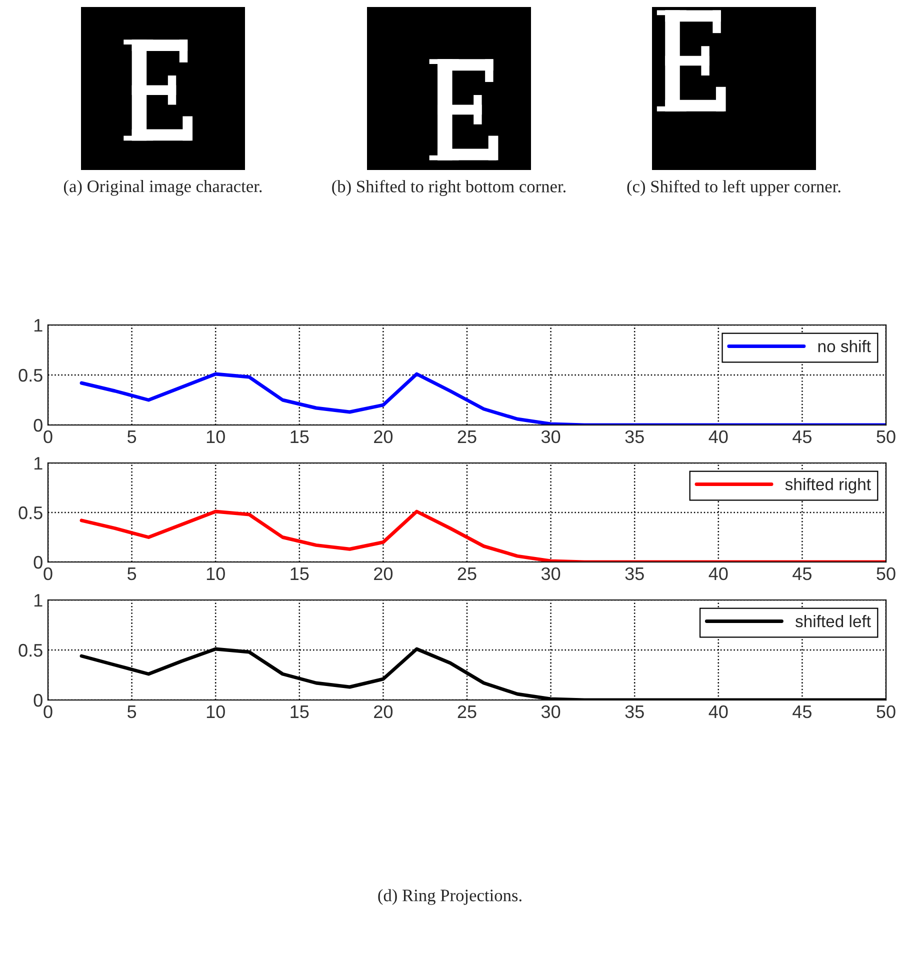 This screenshot has height=954, width=900. I want to click on text: (b) Shifted to right bottom corner., so click(449, 188).